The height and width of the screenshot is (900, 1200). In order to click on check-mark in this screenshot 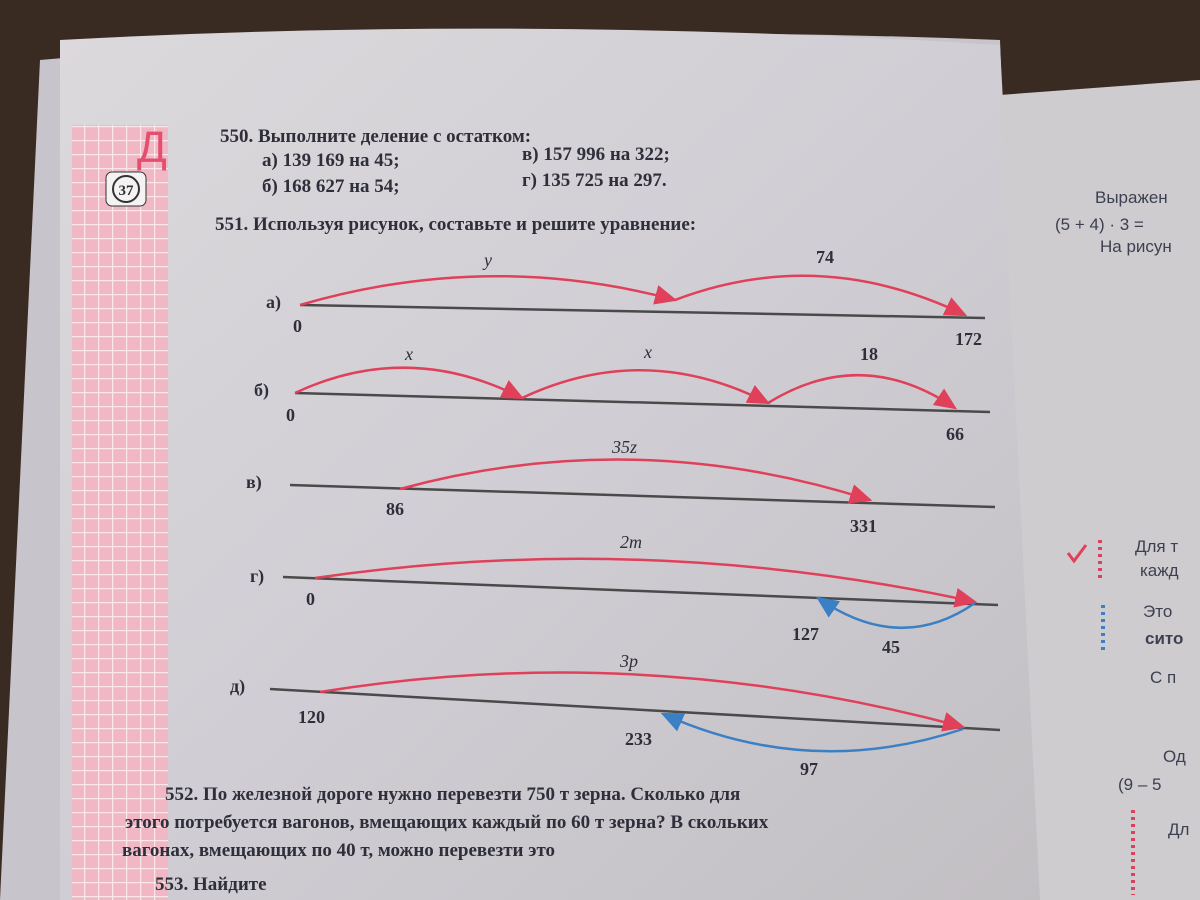, I will do `click(1077, 554)`.